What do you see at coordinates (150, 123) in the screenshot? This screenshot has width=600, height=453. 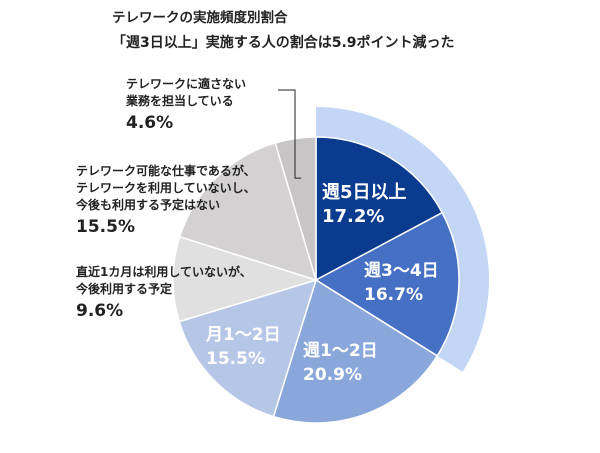 I see `label-not-suited-value: 4.6%` at bounding box center [150, 123].